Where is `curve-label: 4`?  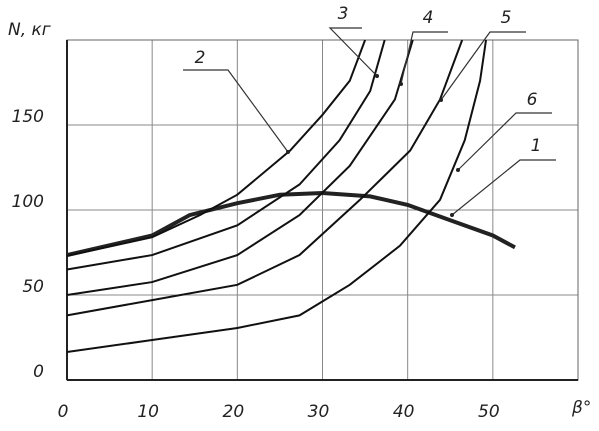
curve-label: 4 is located at coordinates (428, 18).